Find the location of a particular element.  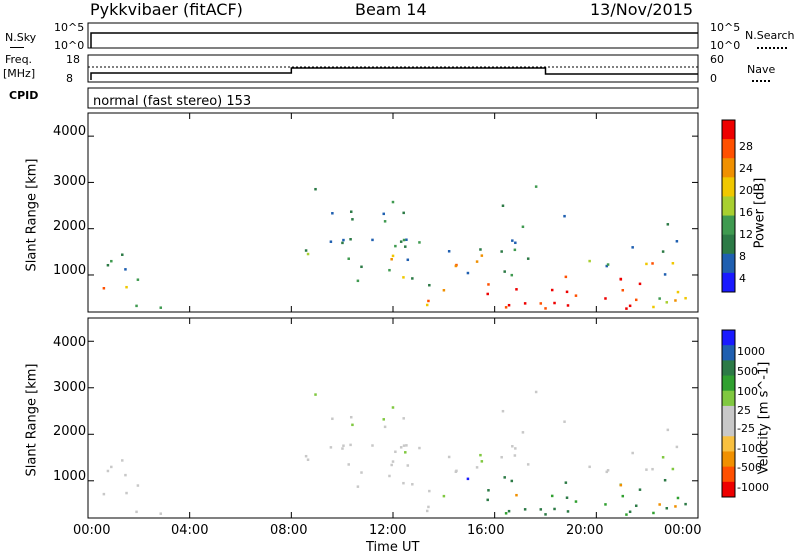

power-ytick-2000: 2000 is located at coordinates (70, 226).